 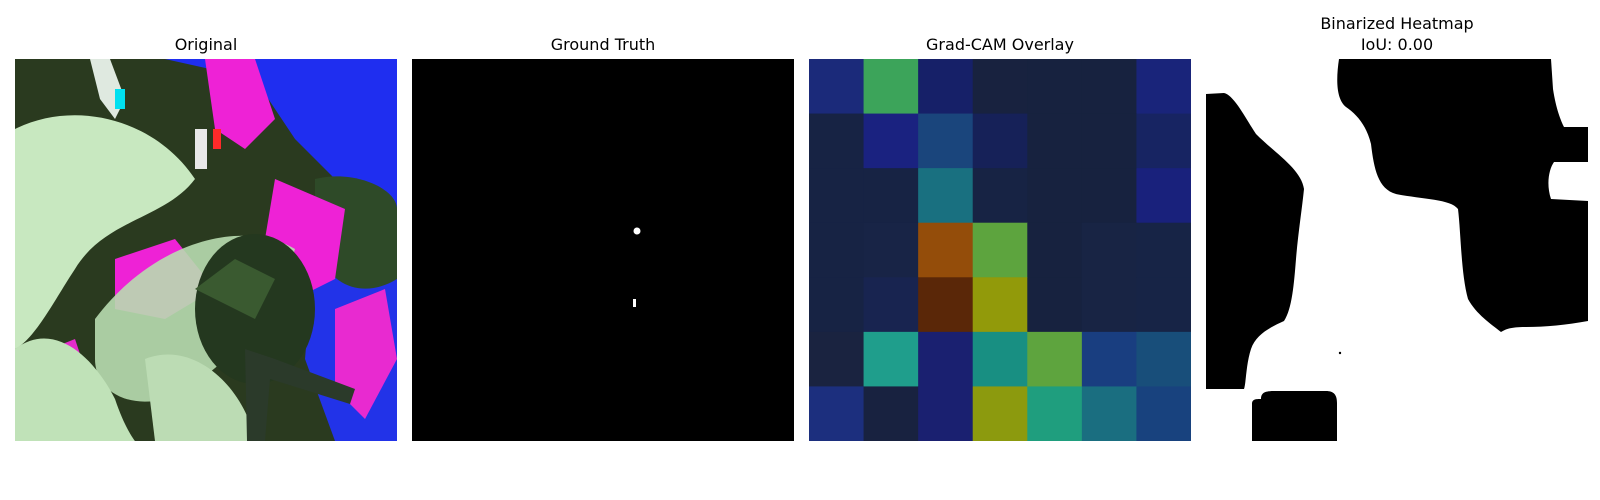 I want to click on panel-title-ground-truth: Ground Truth, so click(x=603, y=44).